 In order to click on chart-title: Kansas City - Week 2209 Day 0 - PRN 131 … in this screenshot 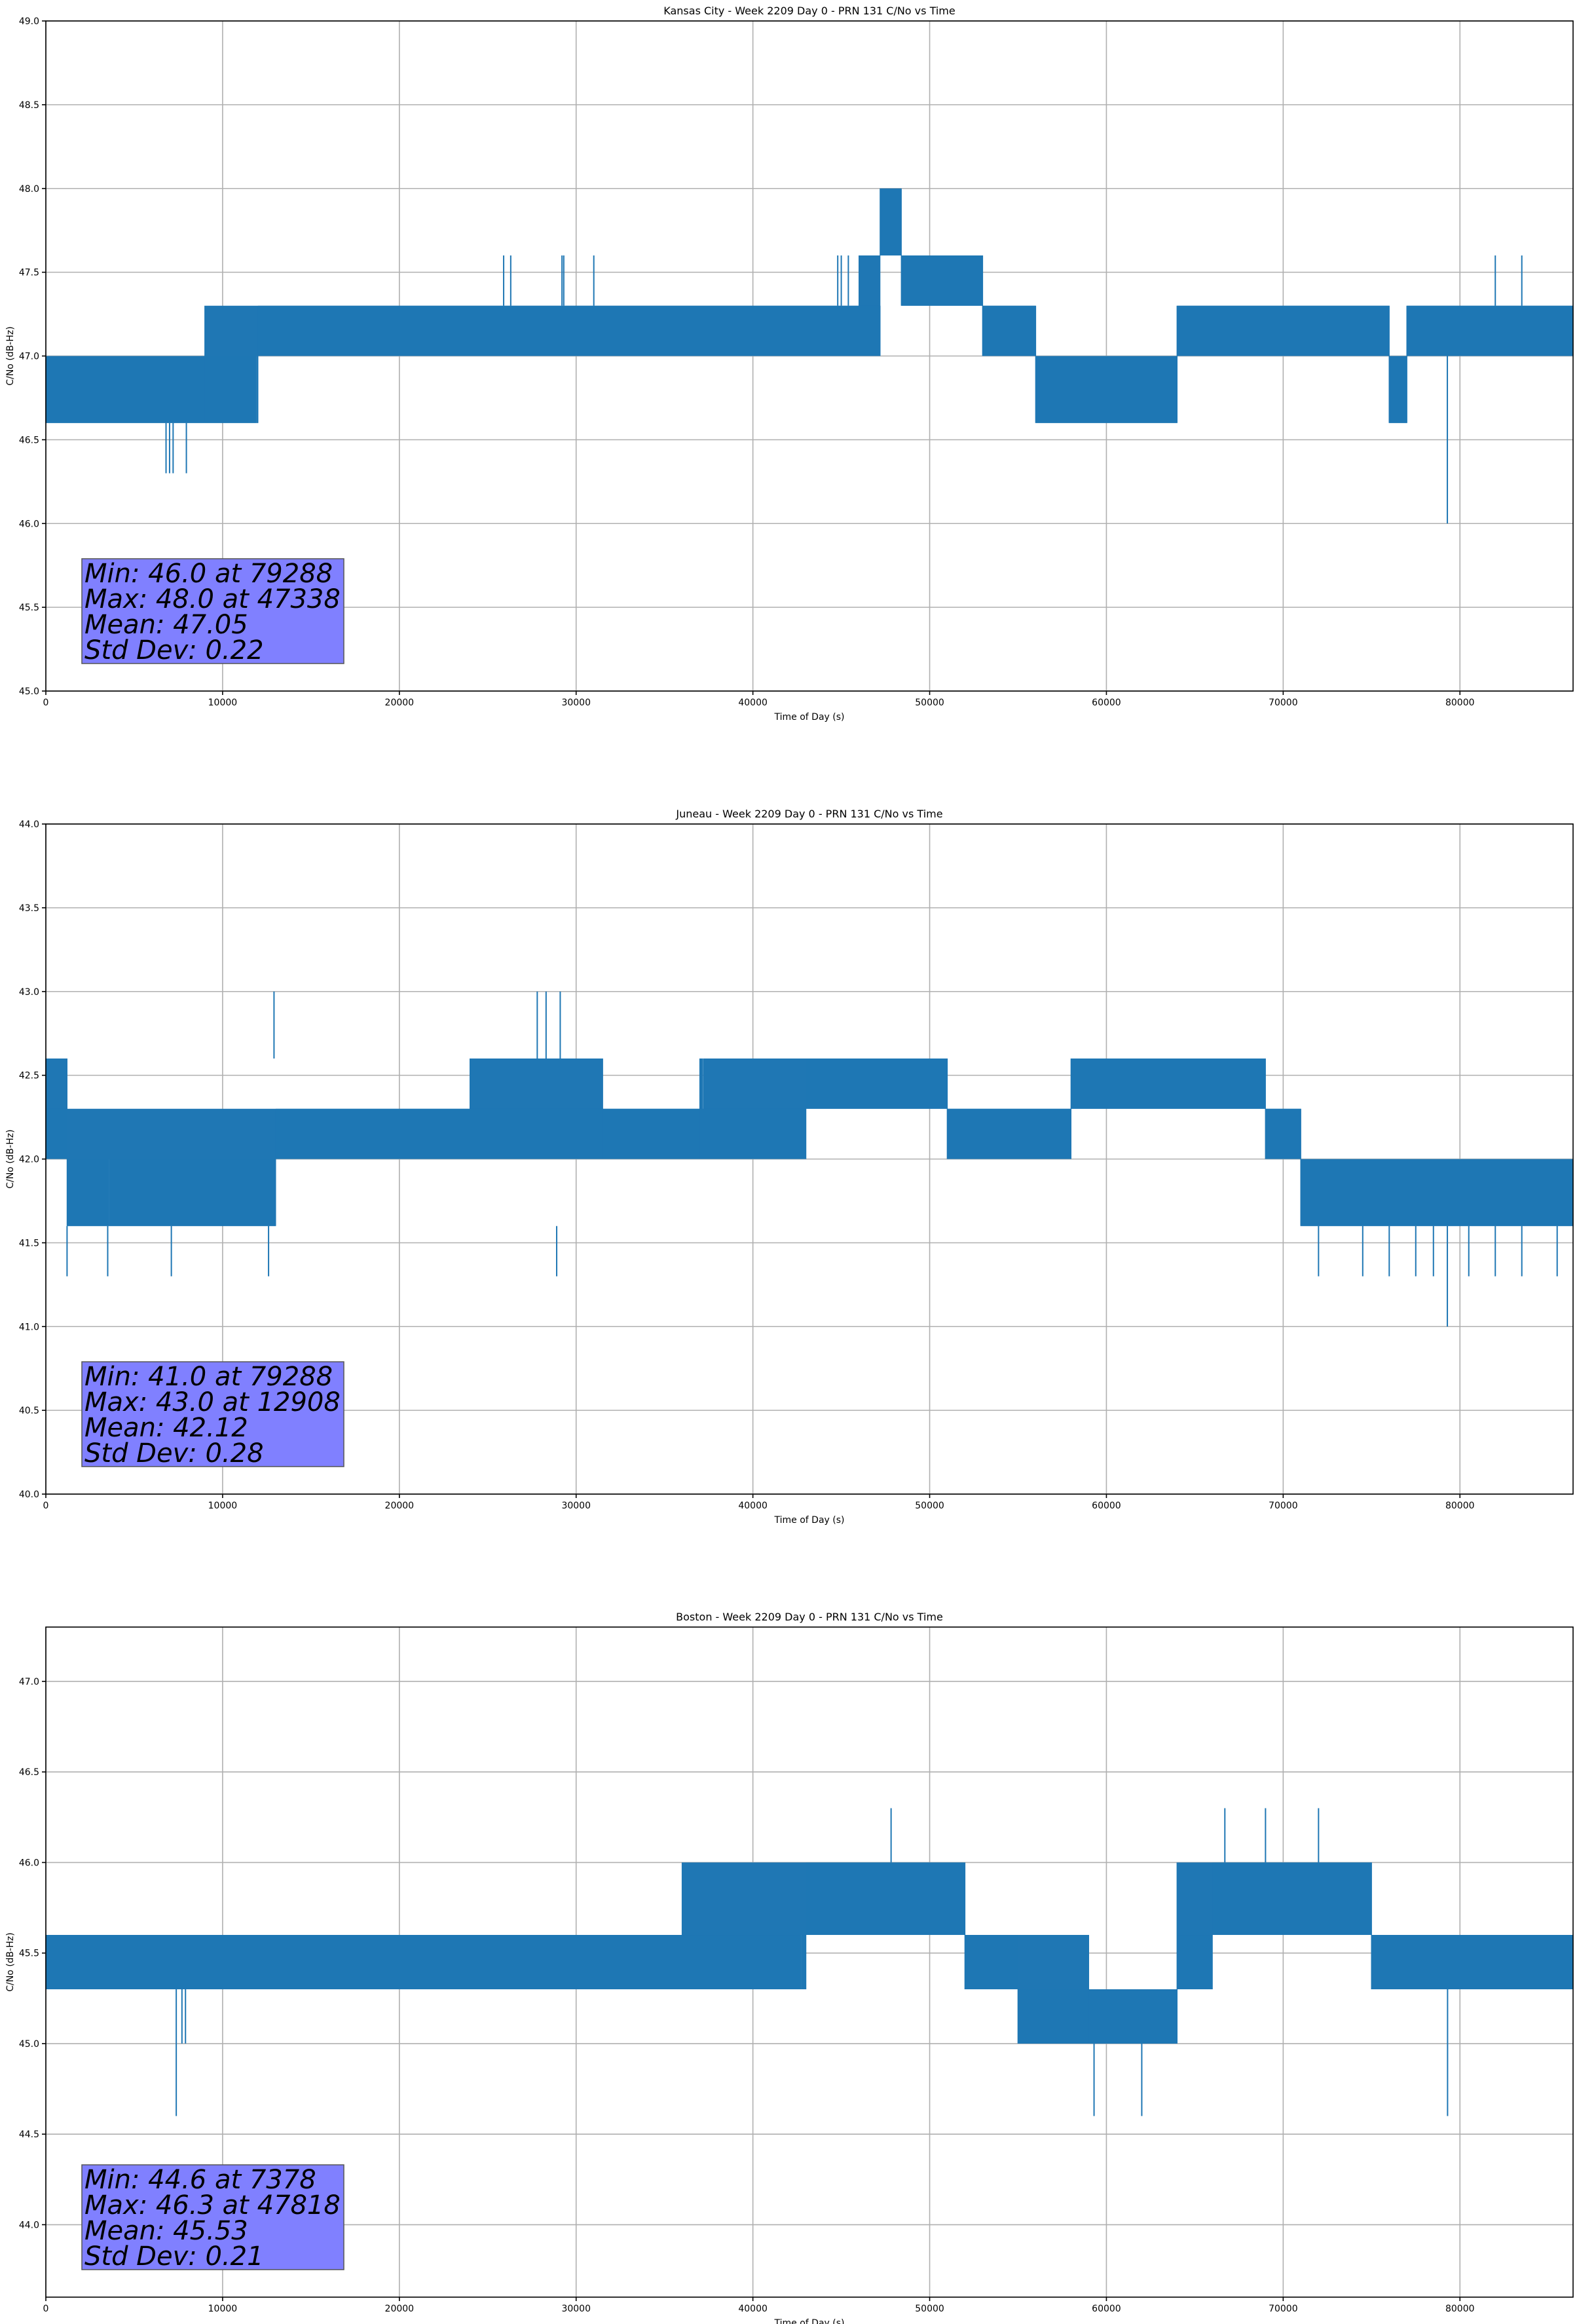, I will do `click(809, 11)`.